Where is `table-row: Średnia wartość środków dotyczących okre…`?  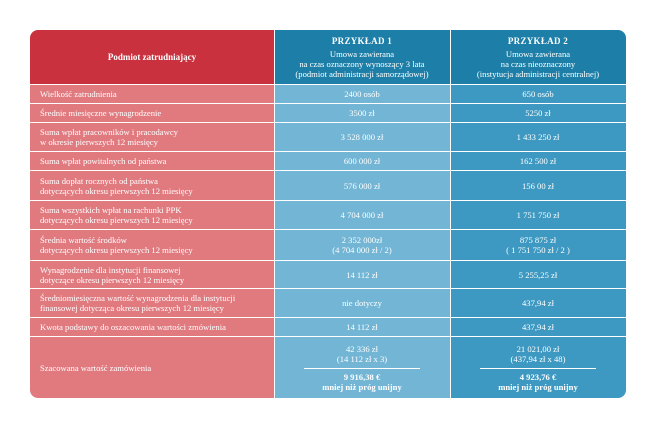 table-row: Średnia wartość środków dotyczących okre… is located at coordinates (328, 245).